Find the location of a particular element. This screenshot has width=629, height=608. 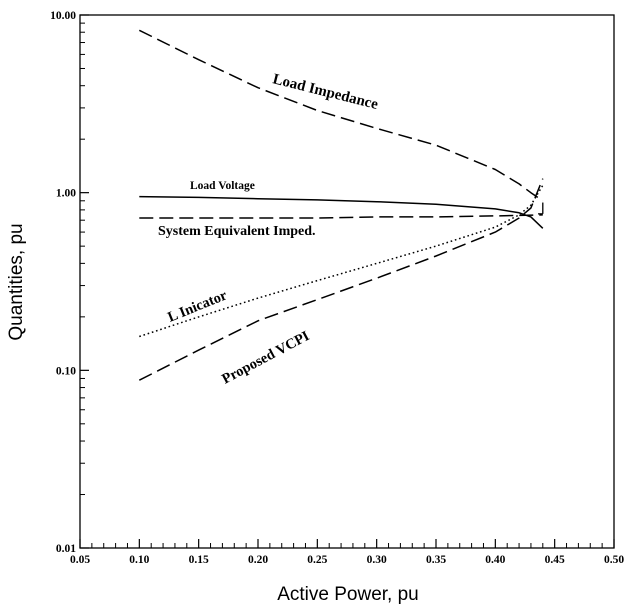

series-label: Proposed VCPI is located at coordinates (265, 358).